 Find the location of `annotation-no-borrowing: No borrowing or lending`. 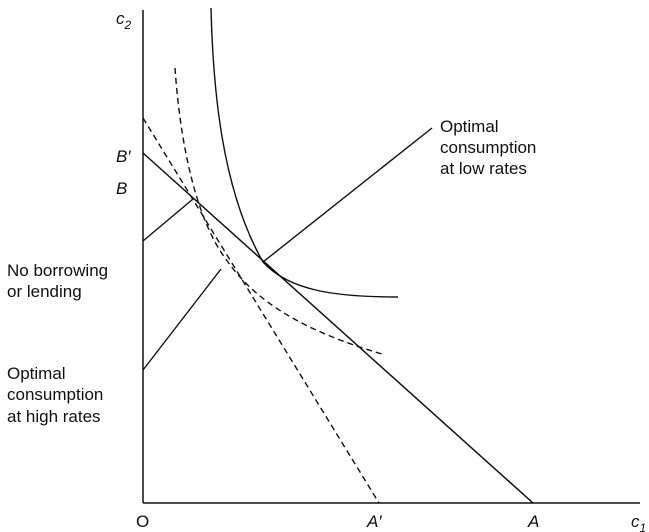

annotation-no-borrowing: No borrowing or lending is located at coordinates (60, 281).